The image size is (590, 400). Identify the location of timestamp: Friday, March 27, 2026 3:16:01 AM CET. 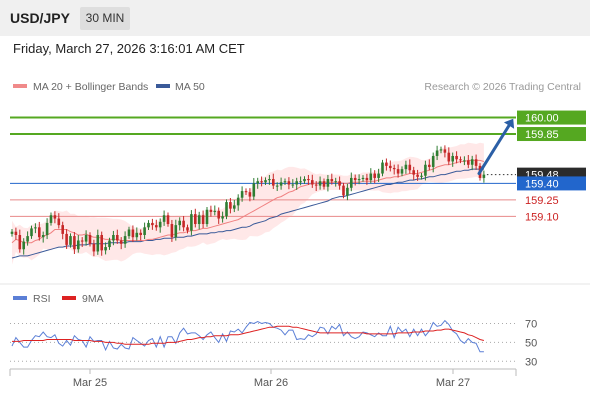
(129, 48).